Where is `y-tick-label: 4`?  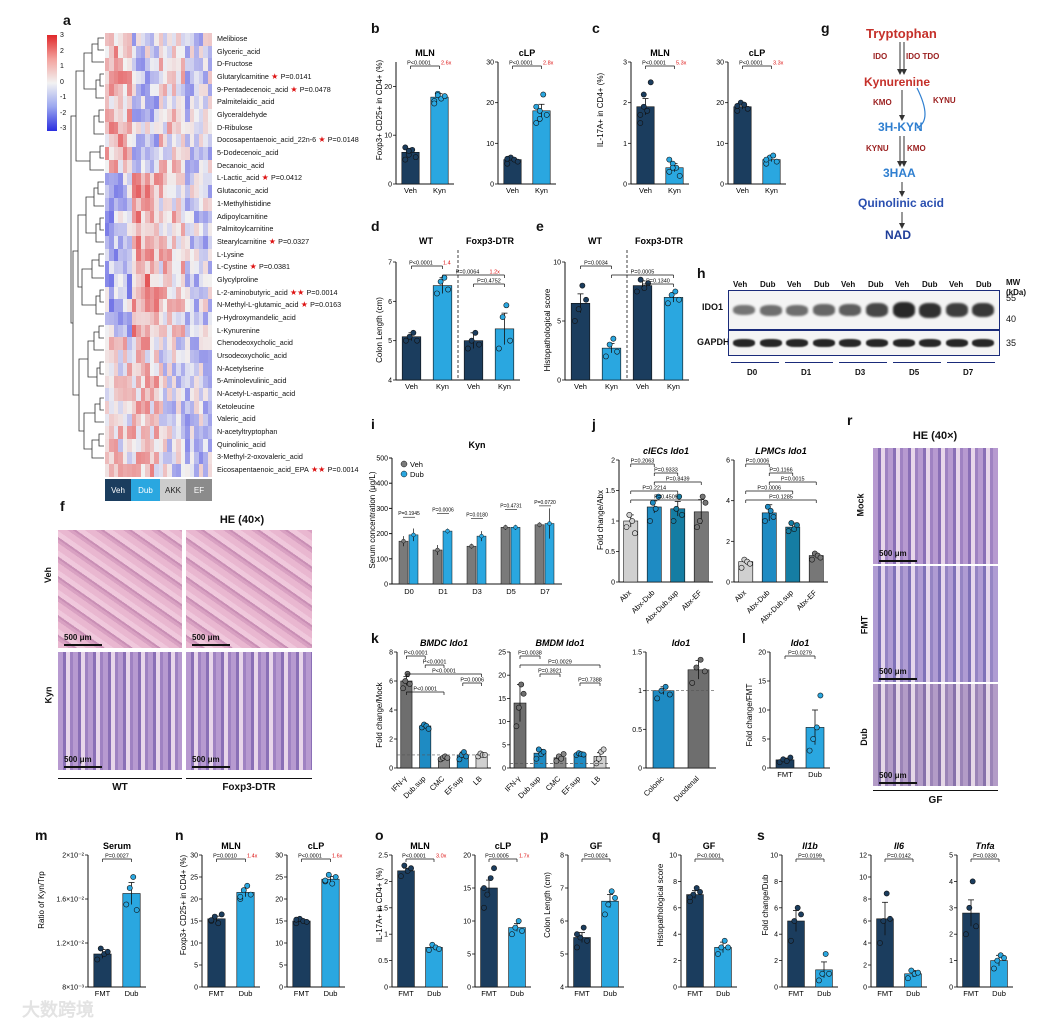
y-tick-label: 4 is located at coordinates (776, 935).